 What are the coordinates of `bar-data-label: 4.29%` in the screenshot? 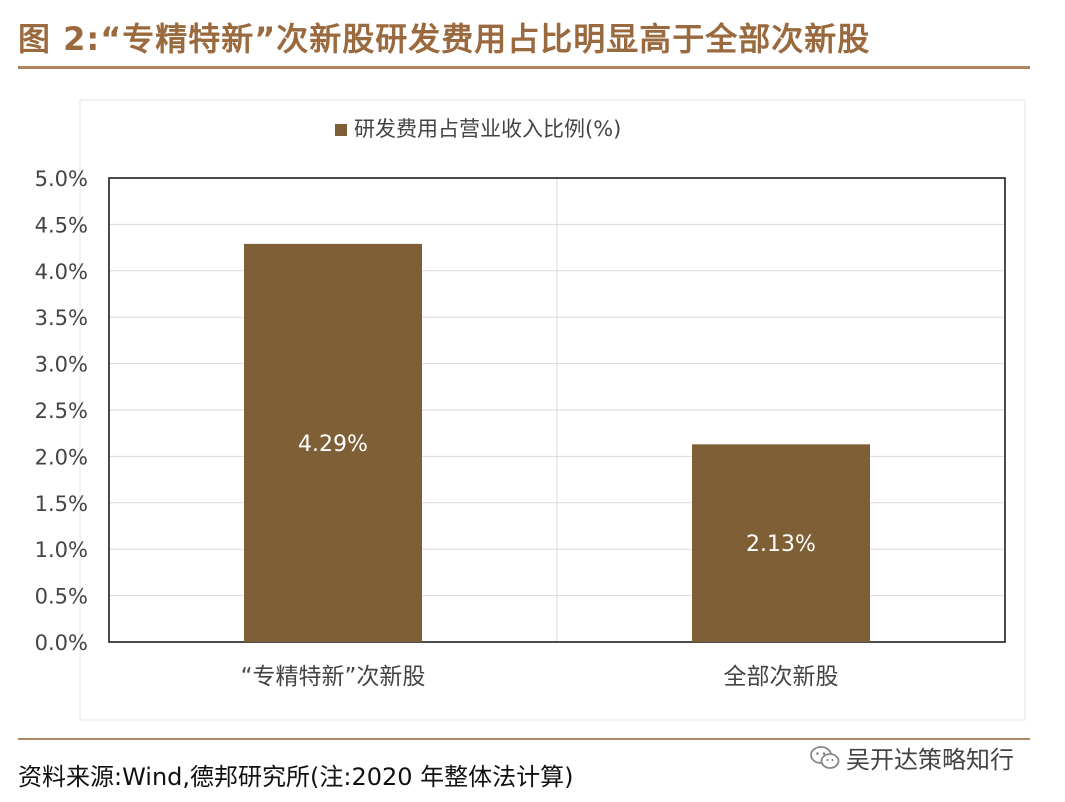 It's located at (333, 444).